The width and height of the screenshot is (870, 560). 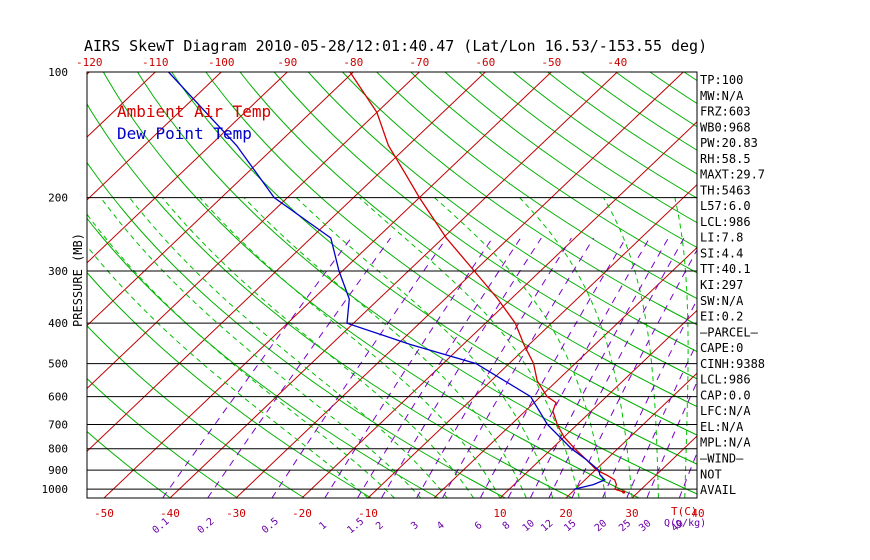 I want to click on top-temp-tick-label: -80, so click(x=353, y=62).